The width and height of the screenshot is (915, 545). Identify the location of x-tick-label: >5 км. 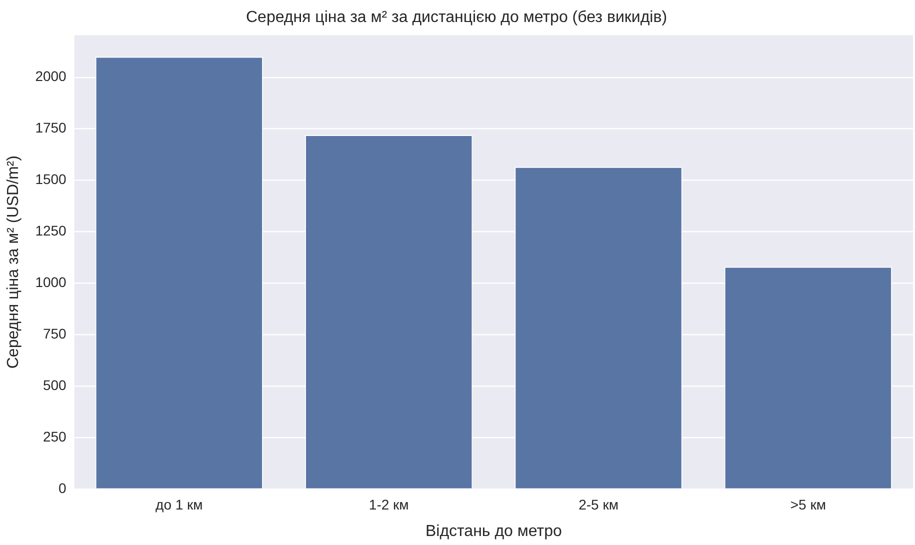
(808, 504).